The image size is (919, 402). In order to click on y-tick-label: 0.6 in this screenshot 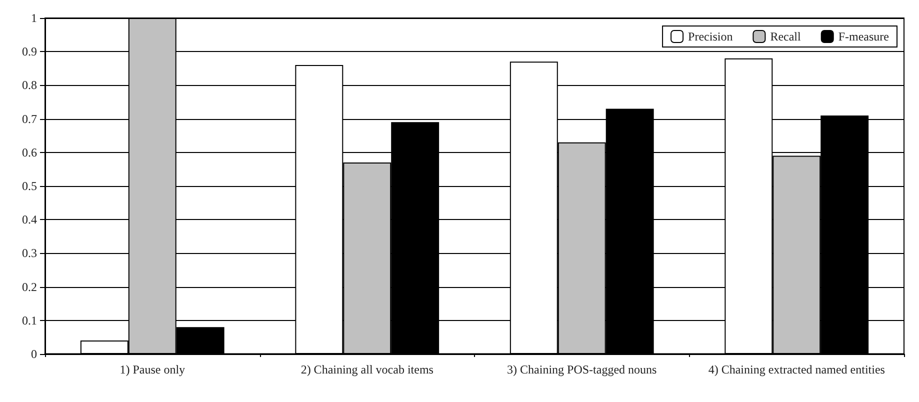, I will do `click(29, 152)`.